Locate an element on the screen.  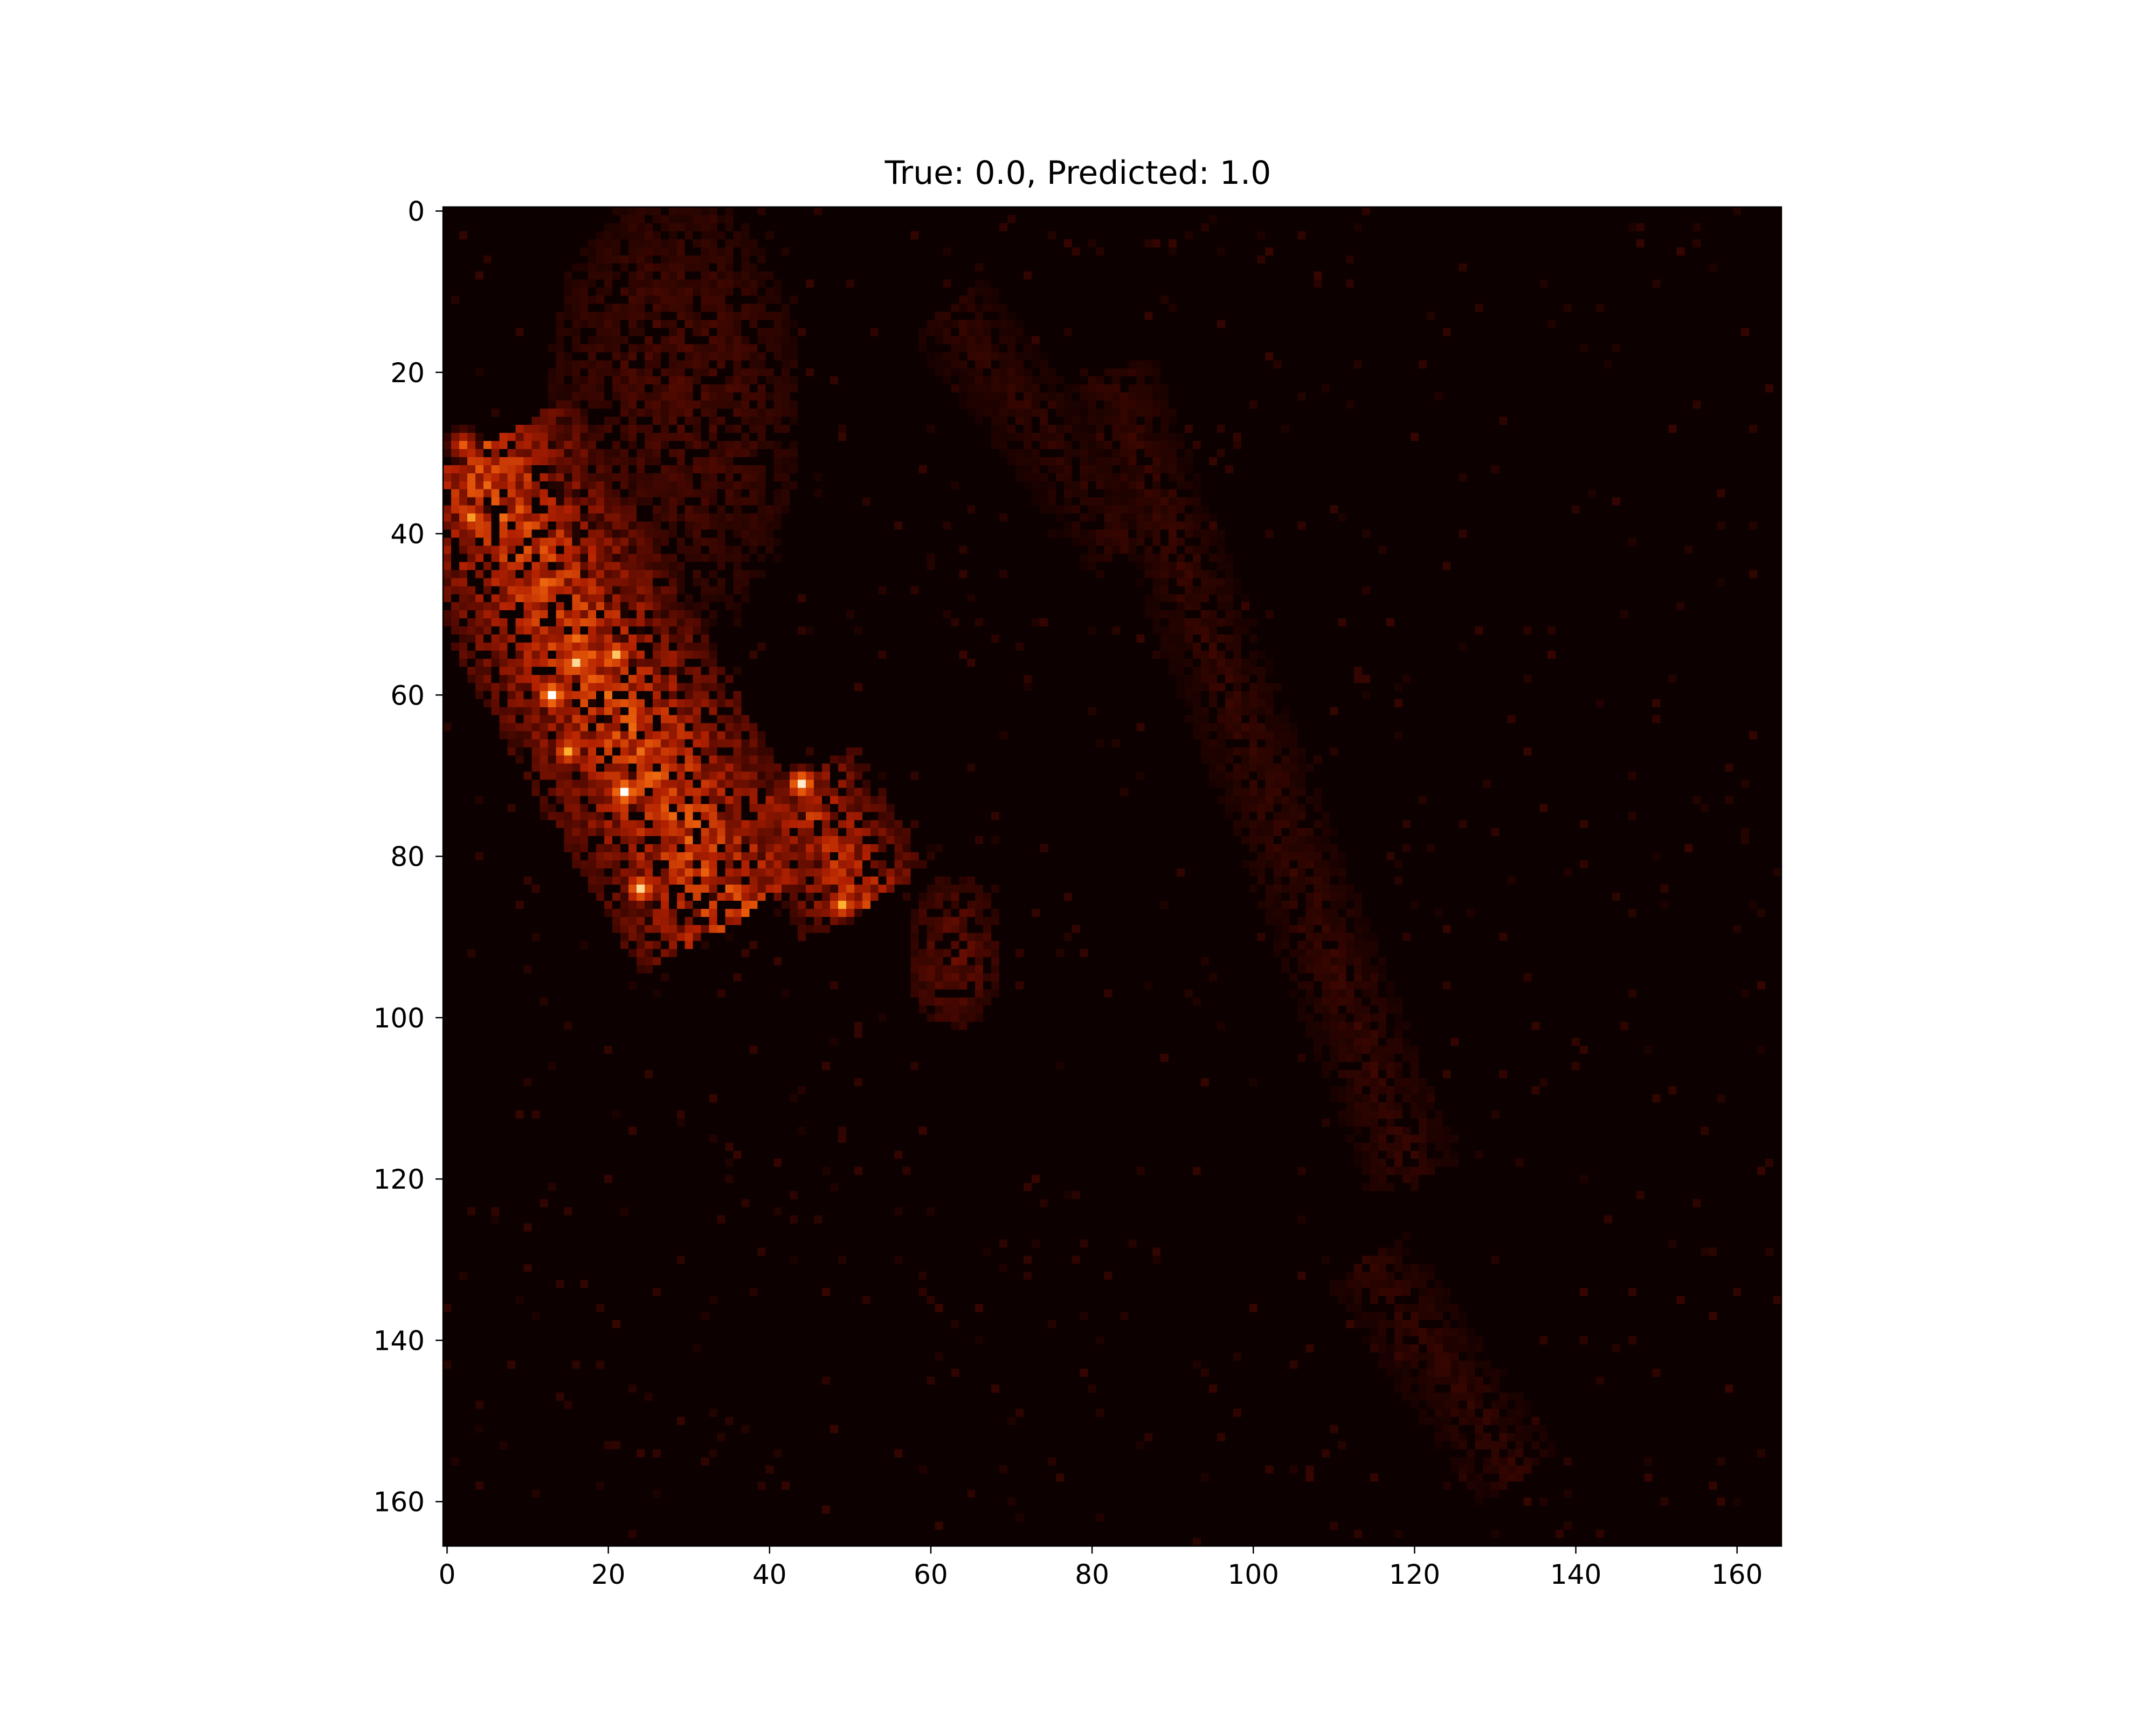
y-tick-label: 60 is located at coordinates (407, 695).